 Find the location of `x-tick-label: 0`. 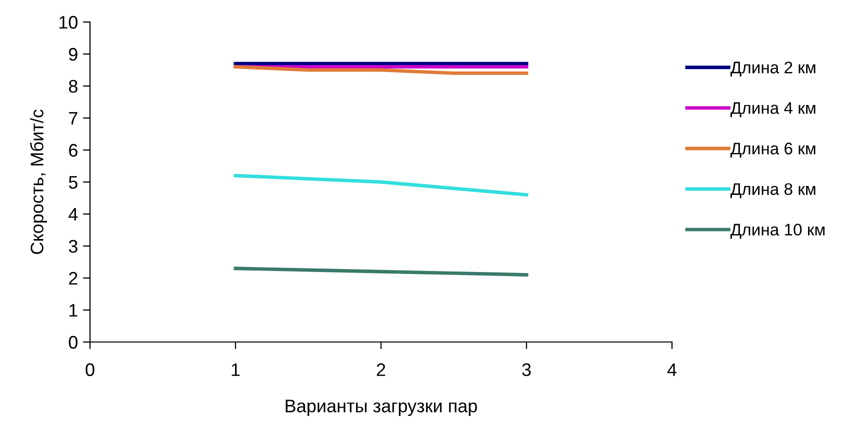

x-tick-label: 0 is located at coordinates (90, 369).